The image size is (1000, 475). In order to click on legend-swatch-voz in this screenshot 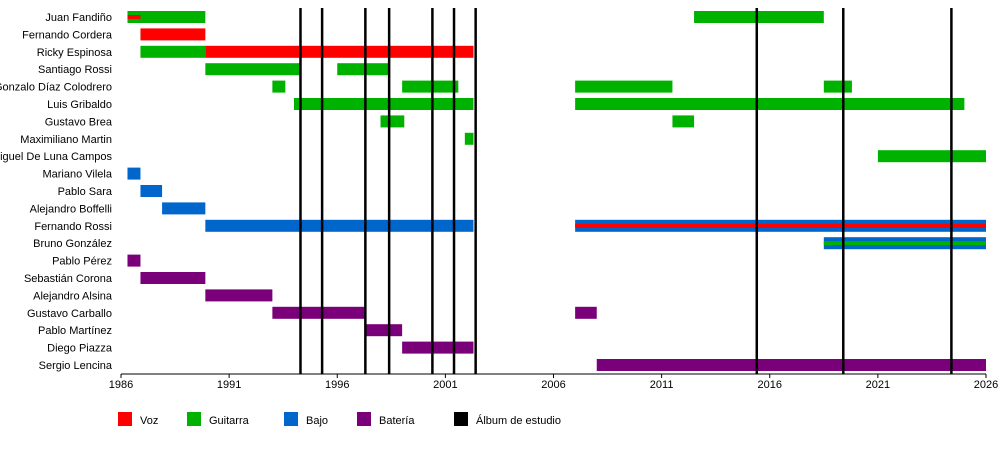, I will do `click(125, 419)`.